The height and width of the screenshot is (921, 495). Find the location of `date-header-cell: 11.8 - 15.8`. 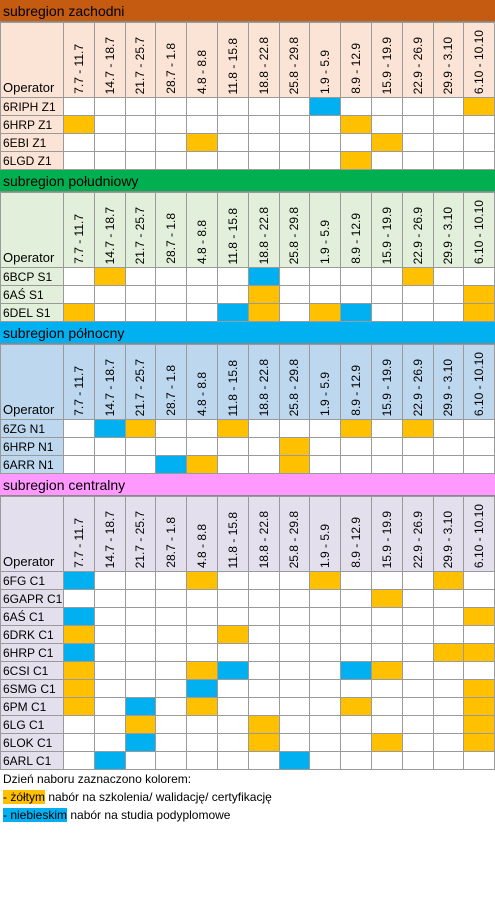

date-header-cell: 11.8 - 15.8 is located at coordinates (232, 382).